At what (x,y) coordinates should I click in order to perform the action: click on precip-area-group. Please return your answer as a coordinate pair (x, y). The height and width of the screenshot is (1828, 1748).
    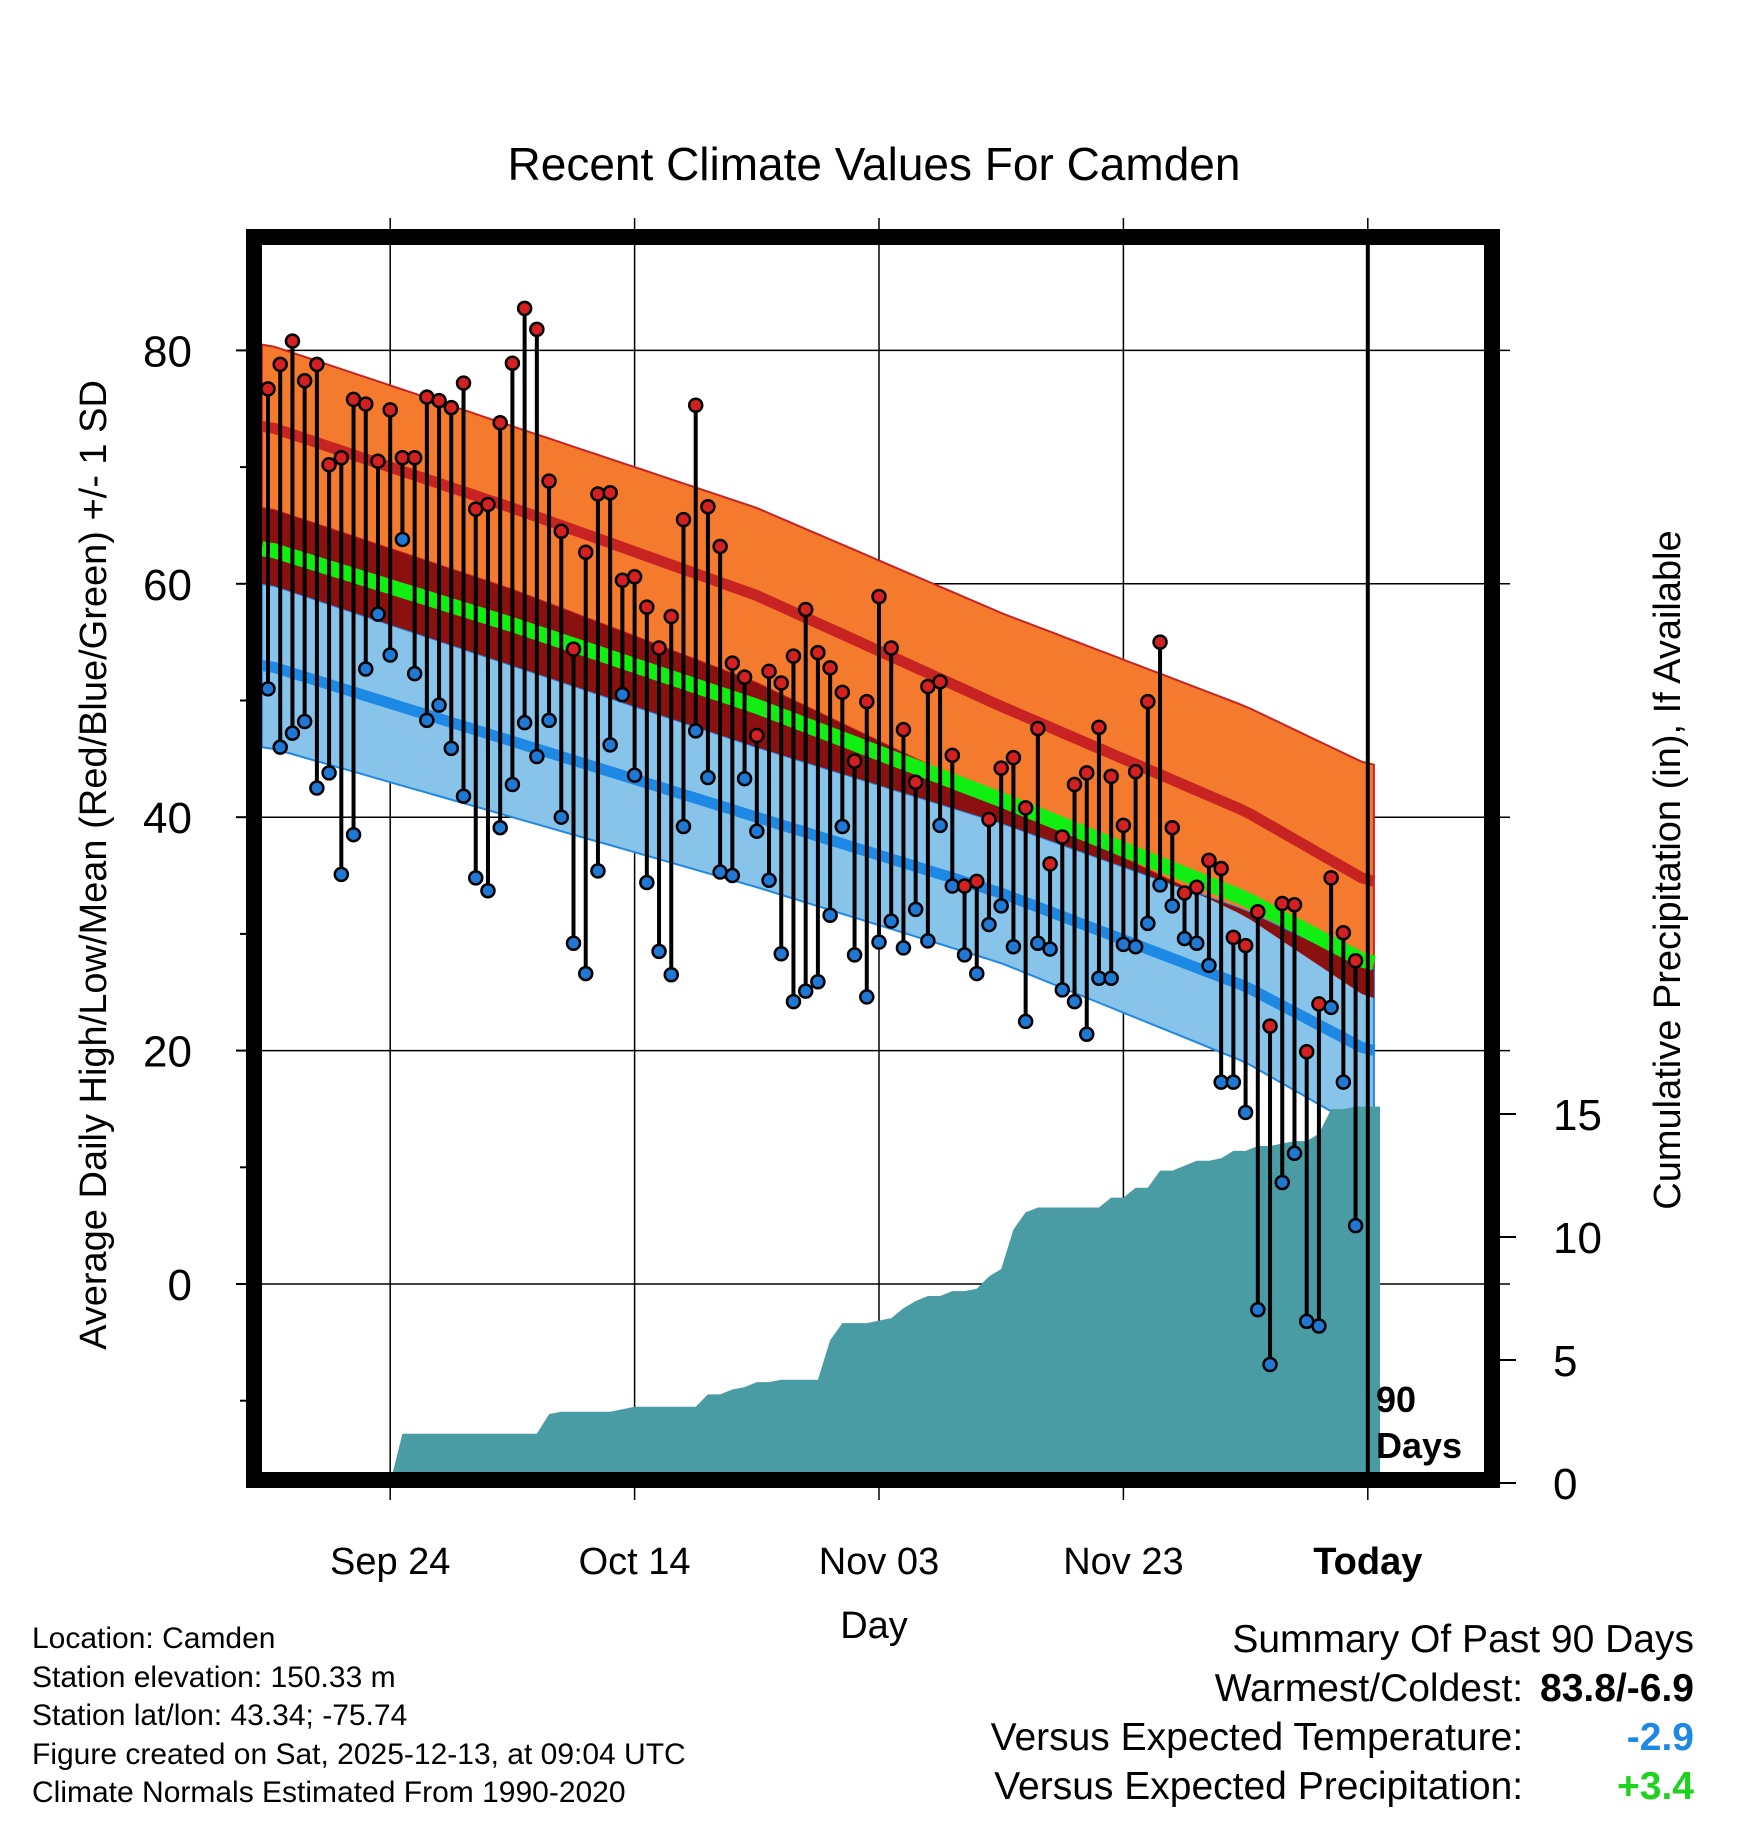
    Looking at the image, I should click on (886, 1289).